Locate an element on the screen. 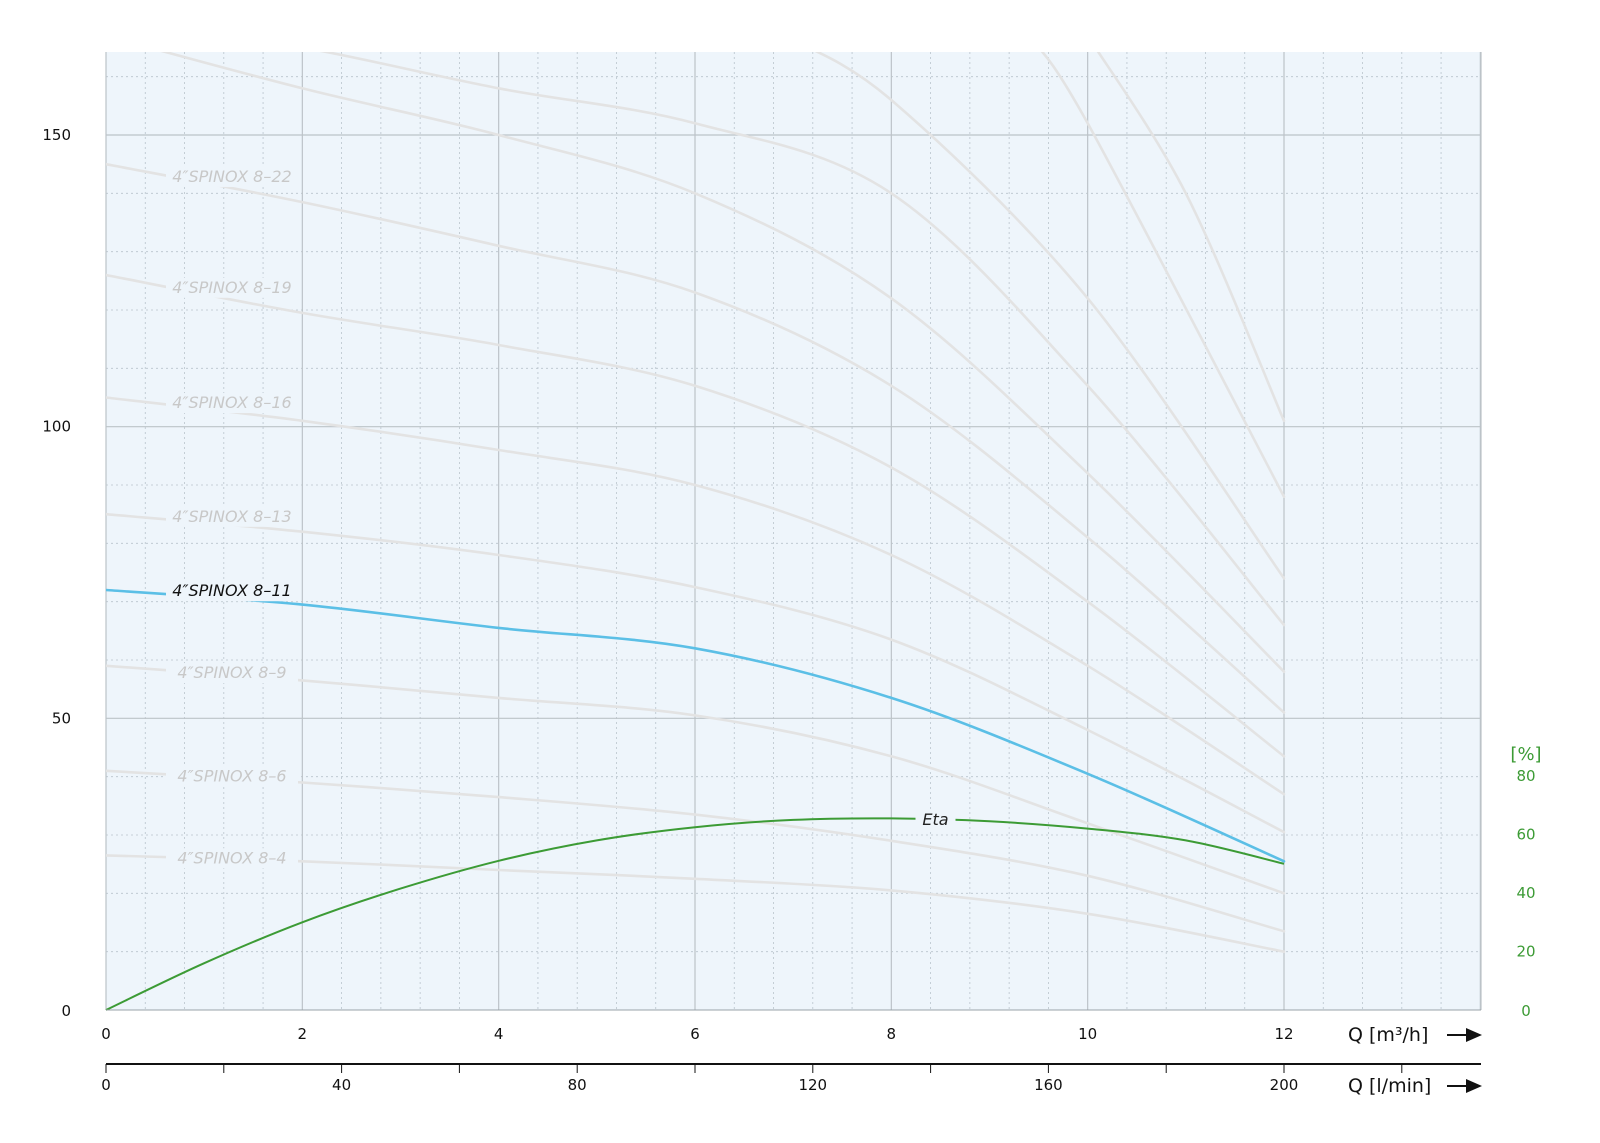  curve-label: 4″SPINOX 8–16 is located at coordinates (231, 402).